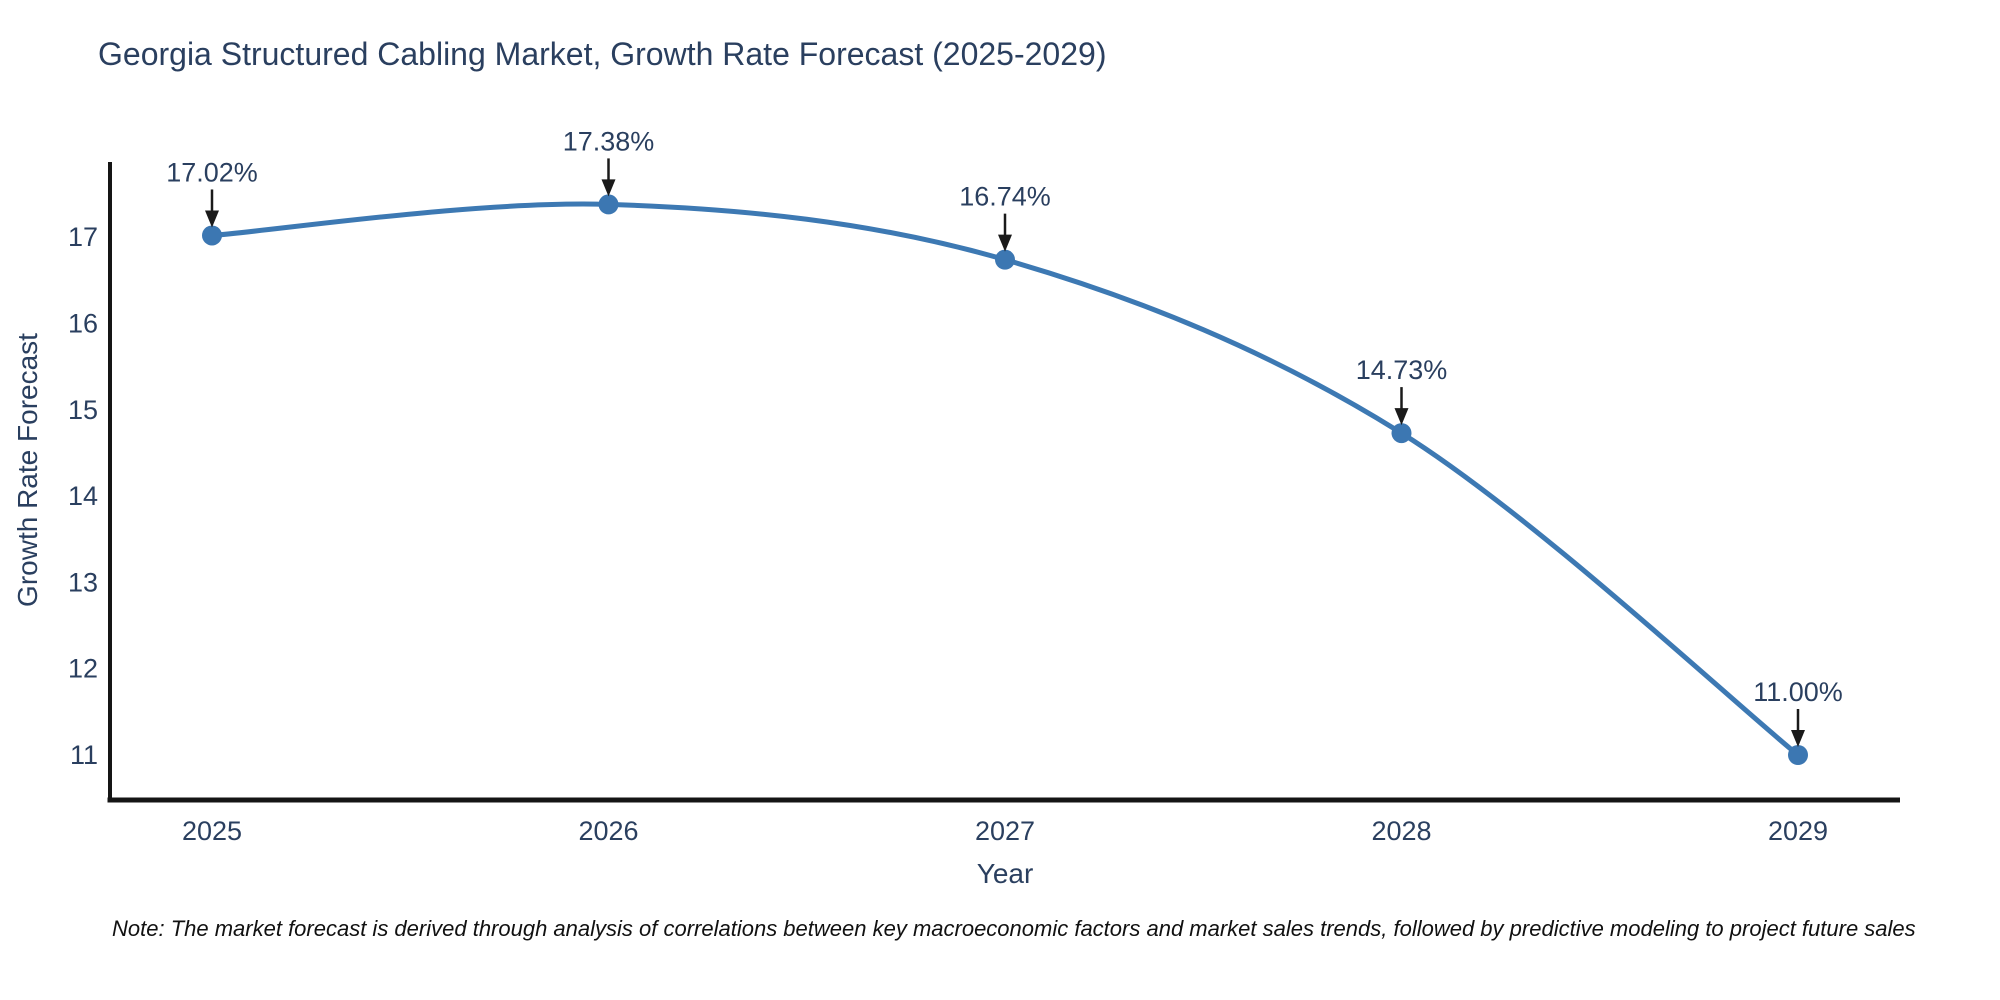  I want to click on y-tick-label: 17, so click(83, 237).